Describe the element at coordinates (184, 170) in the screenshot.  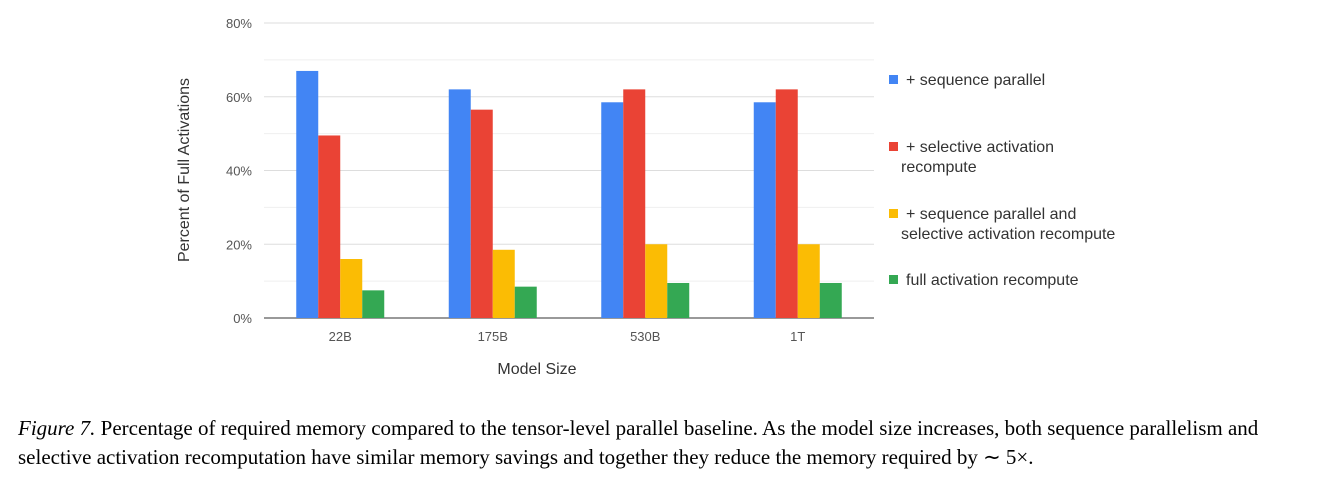
I see `y-axis-title: Percent of Full Activations` at that location.